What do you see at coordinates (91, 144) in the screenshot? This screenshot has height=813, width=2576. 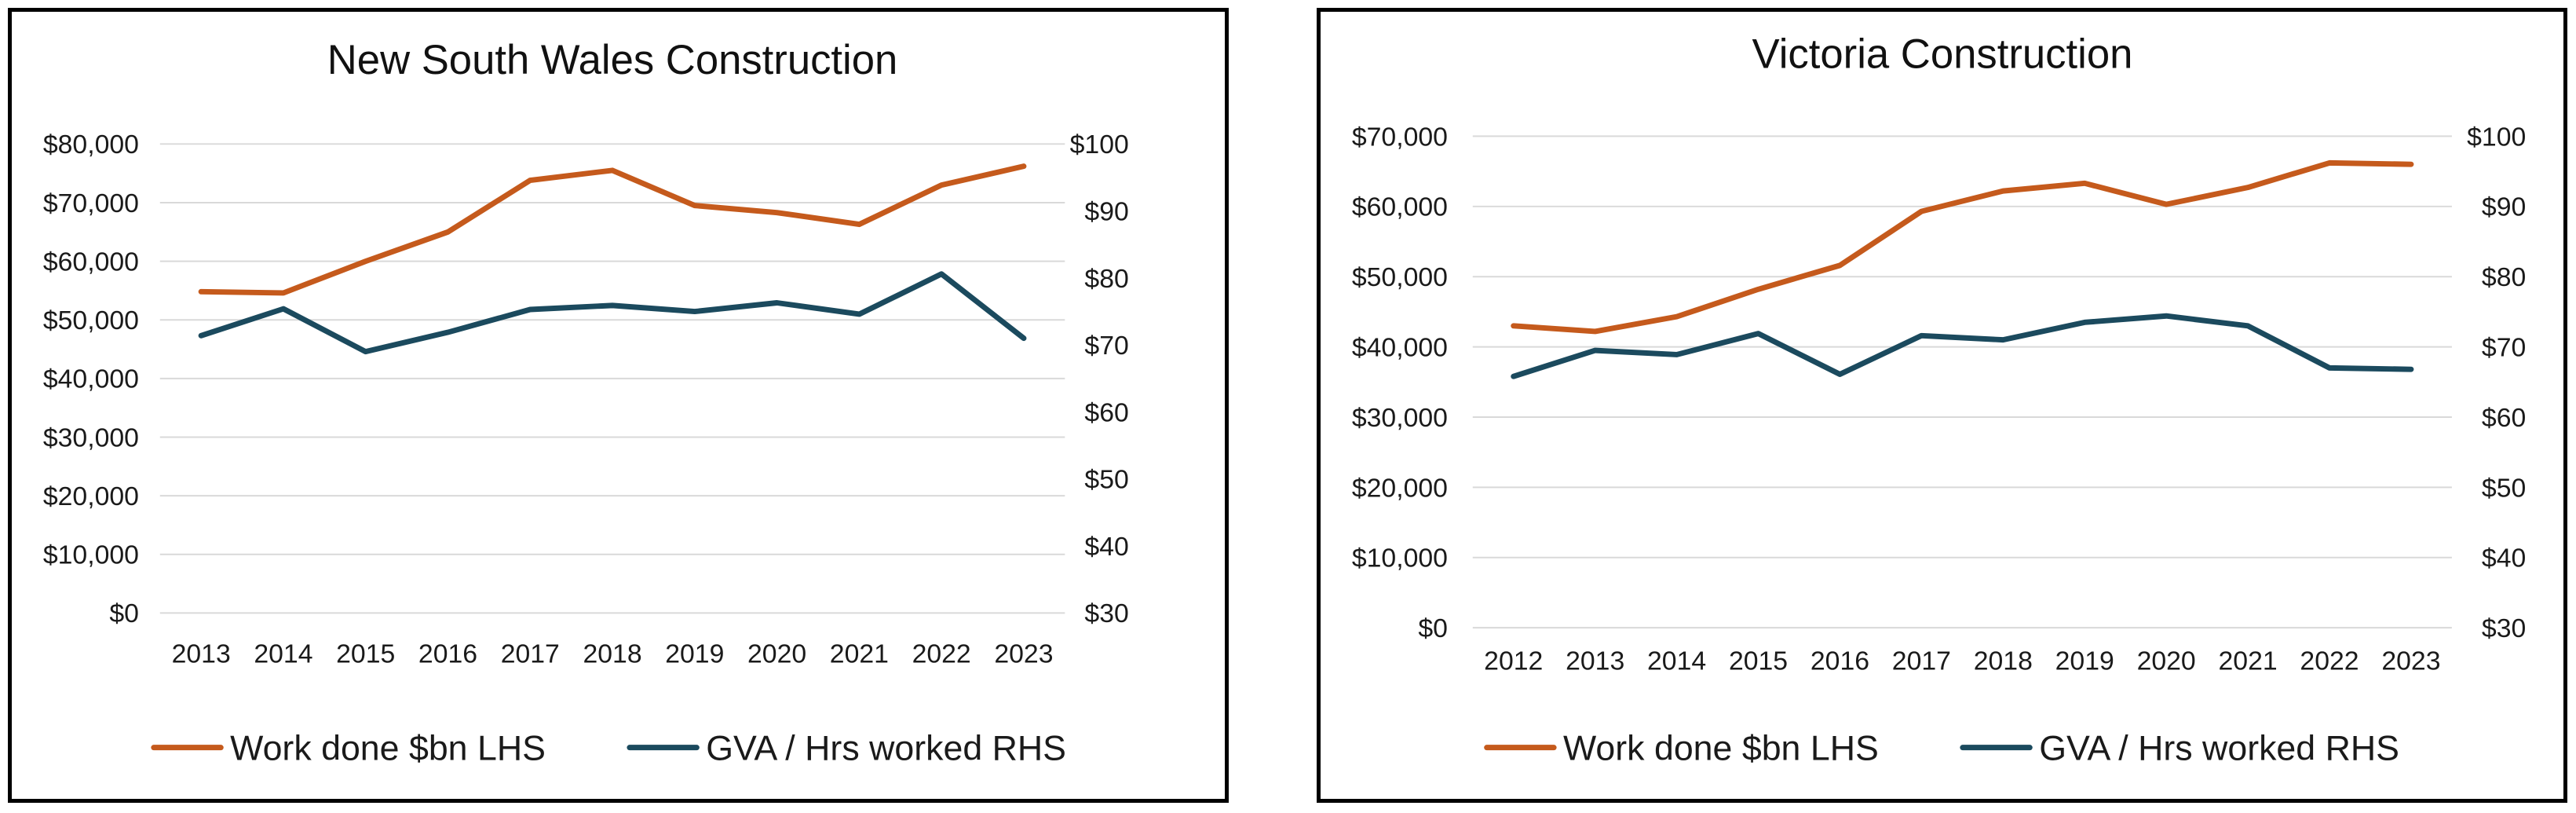 I see `y-left-tick-label: $80,000` at bounding box center [91, 144].